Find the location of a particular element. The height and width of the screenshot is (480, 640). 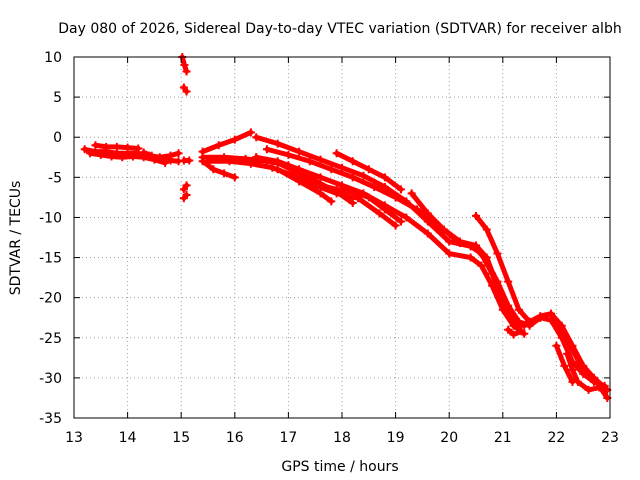

y-tick-label: -20 is located at coordinates (50, 299).